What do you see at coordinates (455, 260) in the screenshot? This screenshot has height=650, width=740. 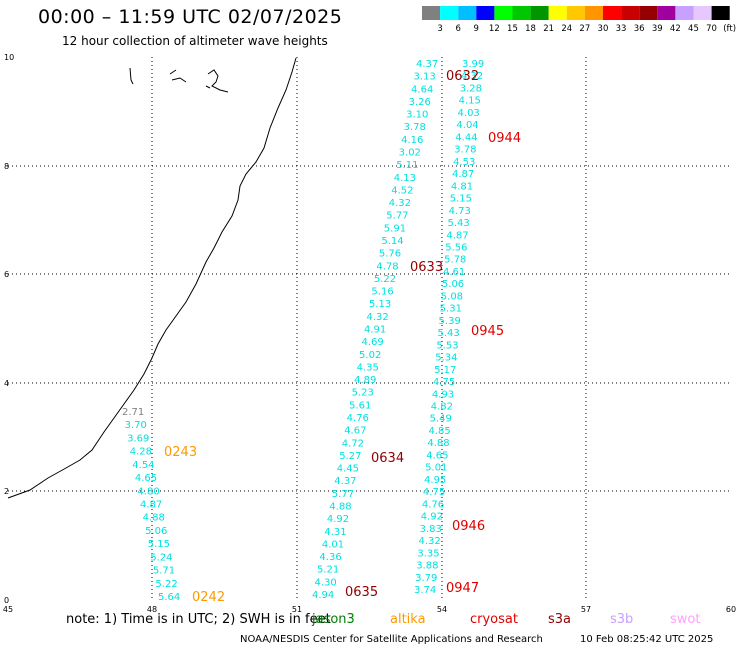 I see `swh-value: 5.78` at bounding box center [455, 260].